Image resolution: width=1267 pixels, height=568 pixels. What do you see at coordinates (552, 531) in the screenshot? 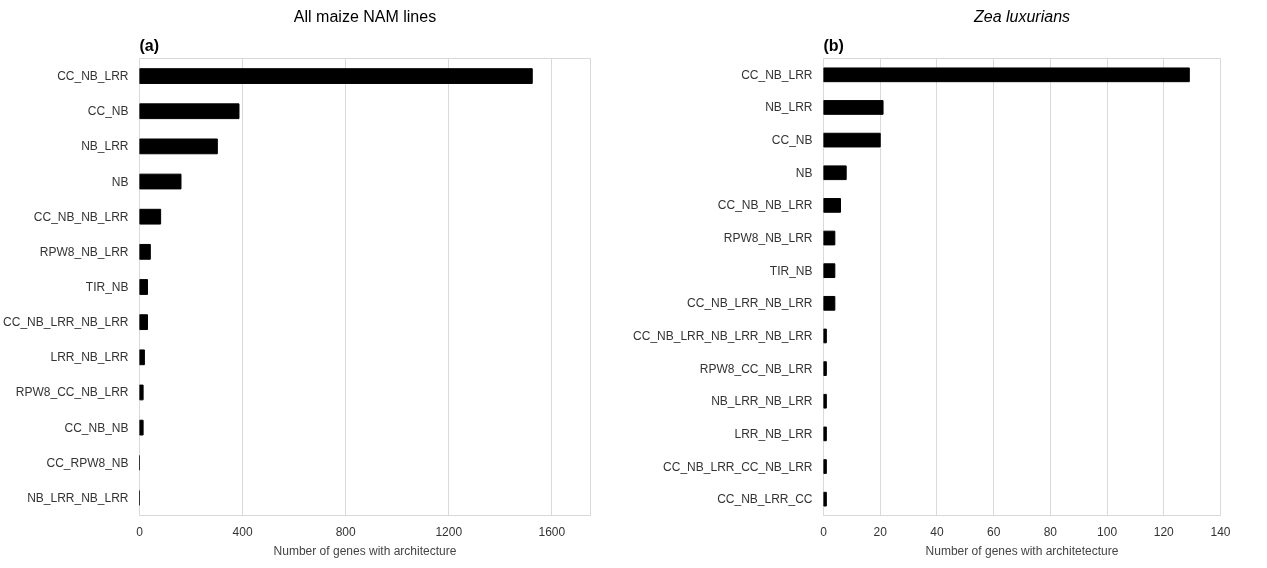
I see `x-tick-label: 1600` at bounding box center [552, 531].